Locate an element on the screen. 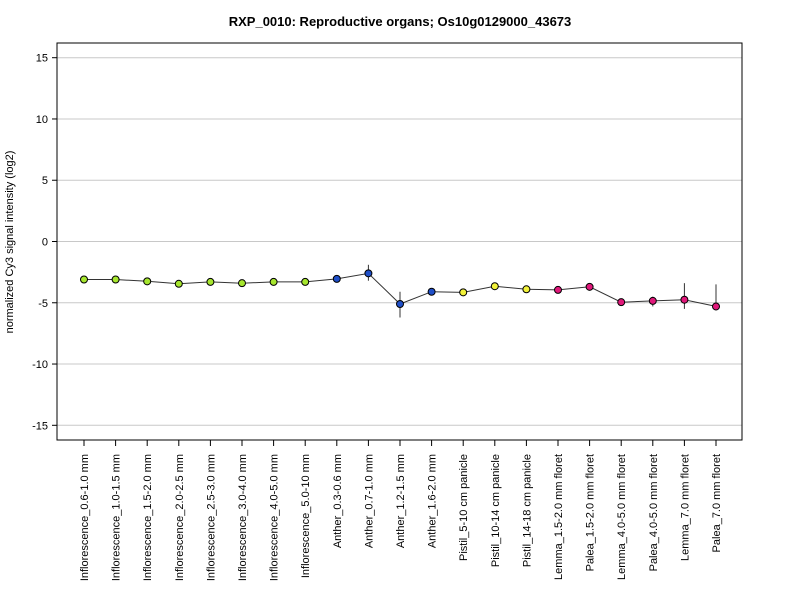 The width and height of the screenshot is (800, 600). y-tick-label-5: 10 is located at coordinates (42, 120).